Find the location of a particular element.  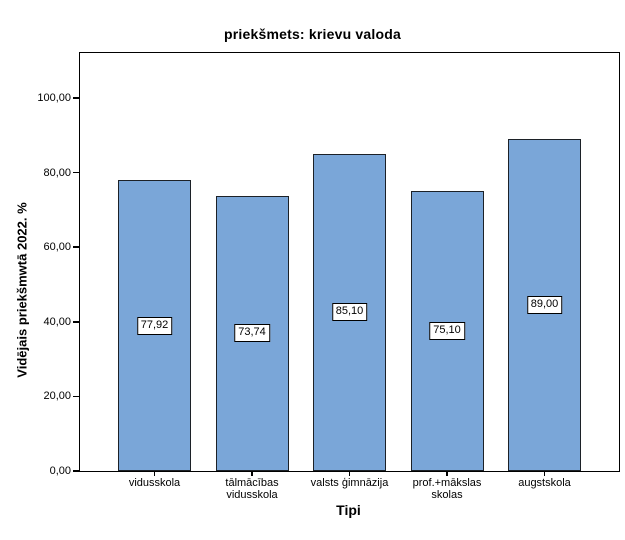

bar-value-label: 77,92 is located at coordinates (154, 325).